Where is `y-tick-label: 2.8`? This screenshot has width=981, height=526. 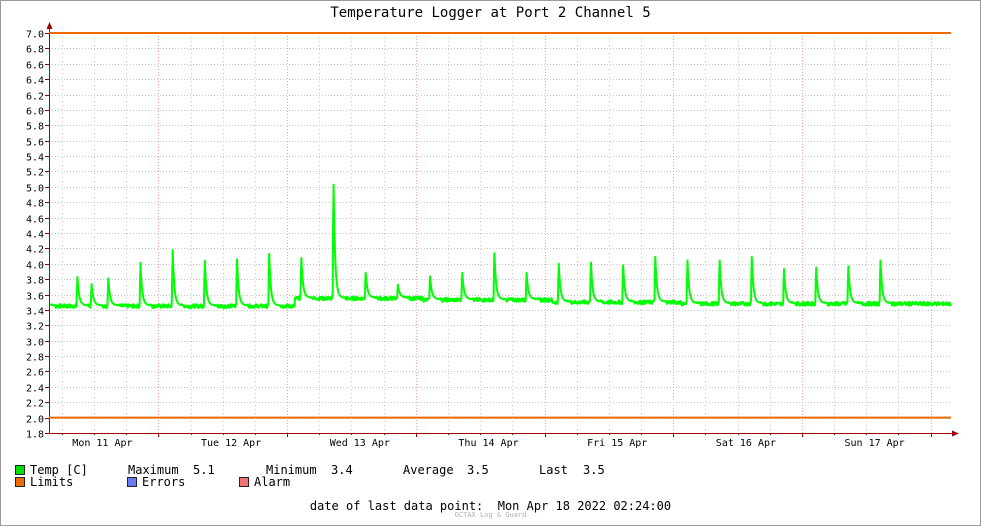
y-tick-label: 2.8 is located at coordinates (35, 358).